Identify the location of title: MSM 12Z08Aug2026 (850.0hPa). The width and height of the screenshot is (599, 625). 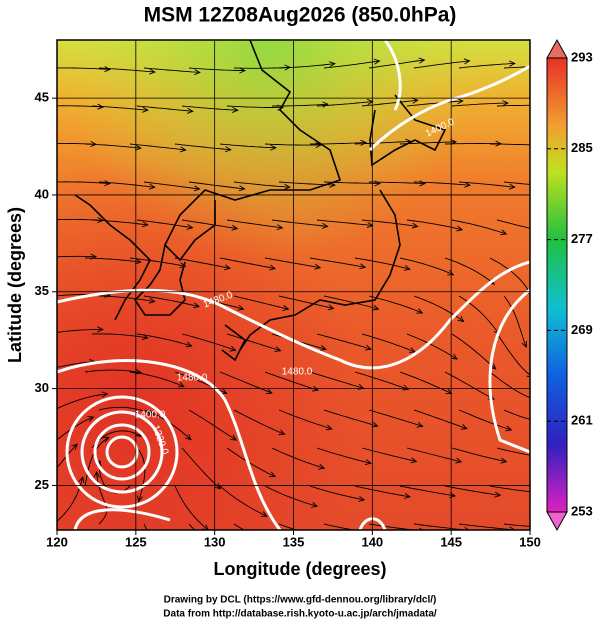
(300, 15).